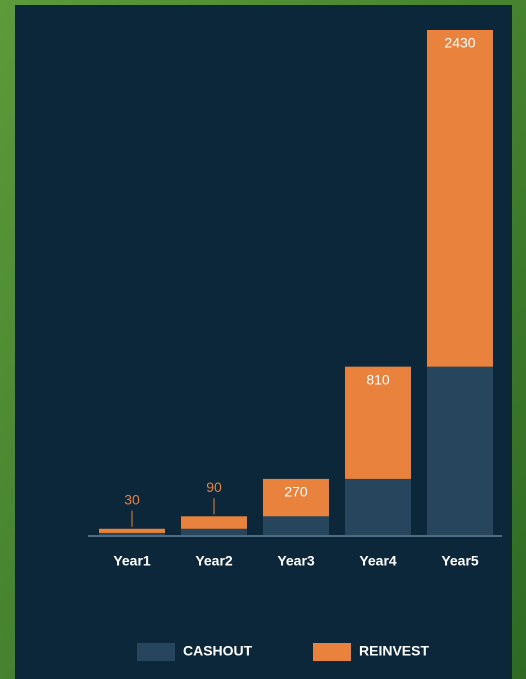 This screenshot has height=679, width=526. What do you see at coordinates (460, 561) in the screenshot?
I see `x-tick-label: Year5` at bounding box center [460, 561].